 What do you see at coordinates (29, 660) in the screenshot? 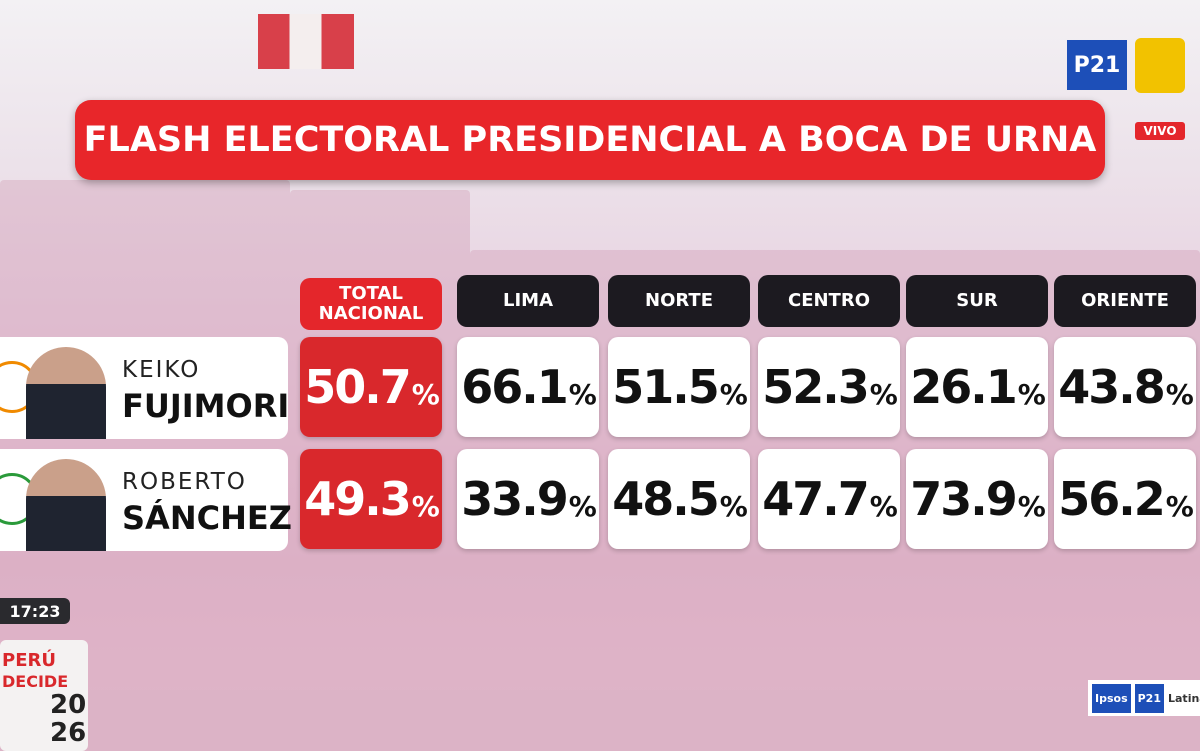
I see `brand-word: PERÚ` at bounding box center [29, 660].